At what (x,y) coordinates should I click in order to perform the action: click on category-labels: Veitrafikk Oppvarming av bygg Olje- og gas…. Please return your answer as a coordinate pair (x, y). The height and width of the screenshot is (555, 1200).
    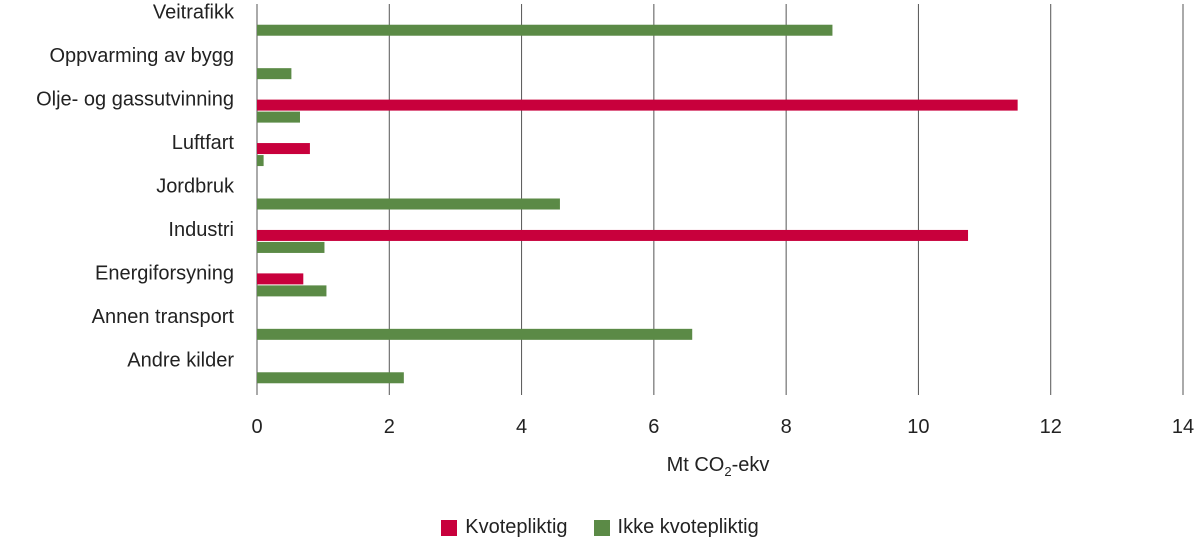
    Looking at the image, I should click on (135, 187).